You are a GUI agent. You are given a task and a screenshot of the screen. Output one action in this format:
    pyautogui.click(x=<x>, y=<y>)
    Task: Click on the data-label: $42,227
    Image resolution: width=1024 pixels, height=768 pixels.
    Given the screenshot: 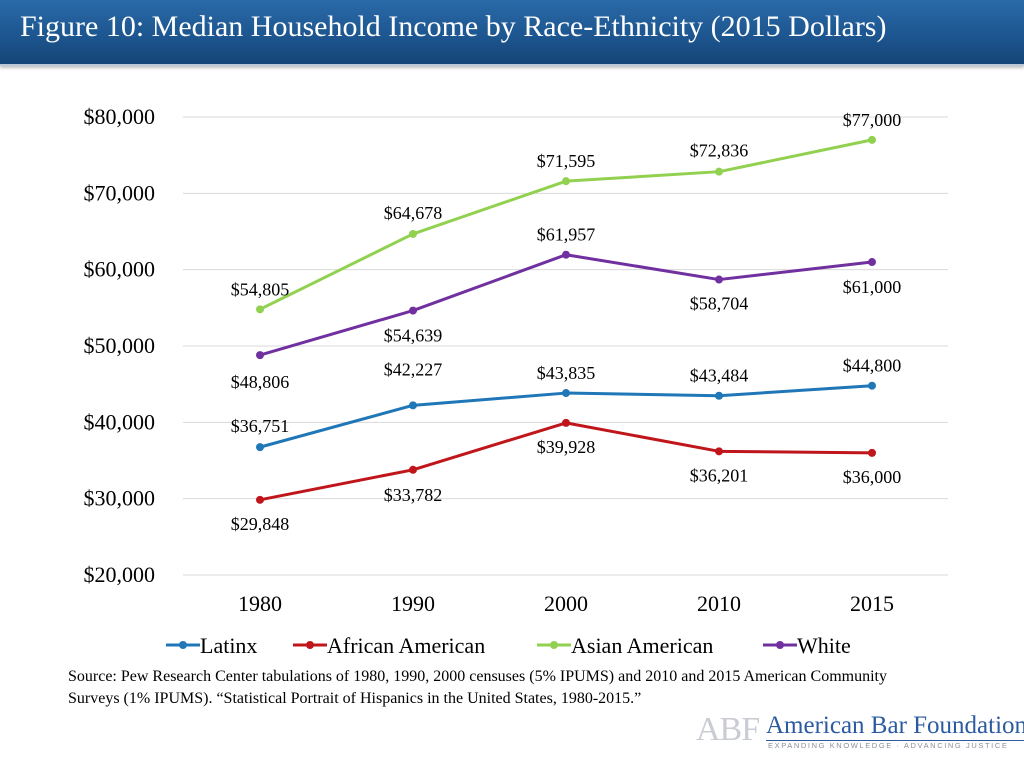 What is the action you would take?
    pyautogui.click(x=413, y=369)
    